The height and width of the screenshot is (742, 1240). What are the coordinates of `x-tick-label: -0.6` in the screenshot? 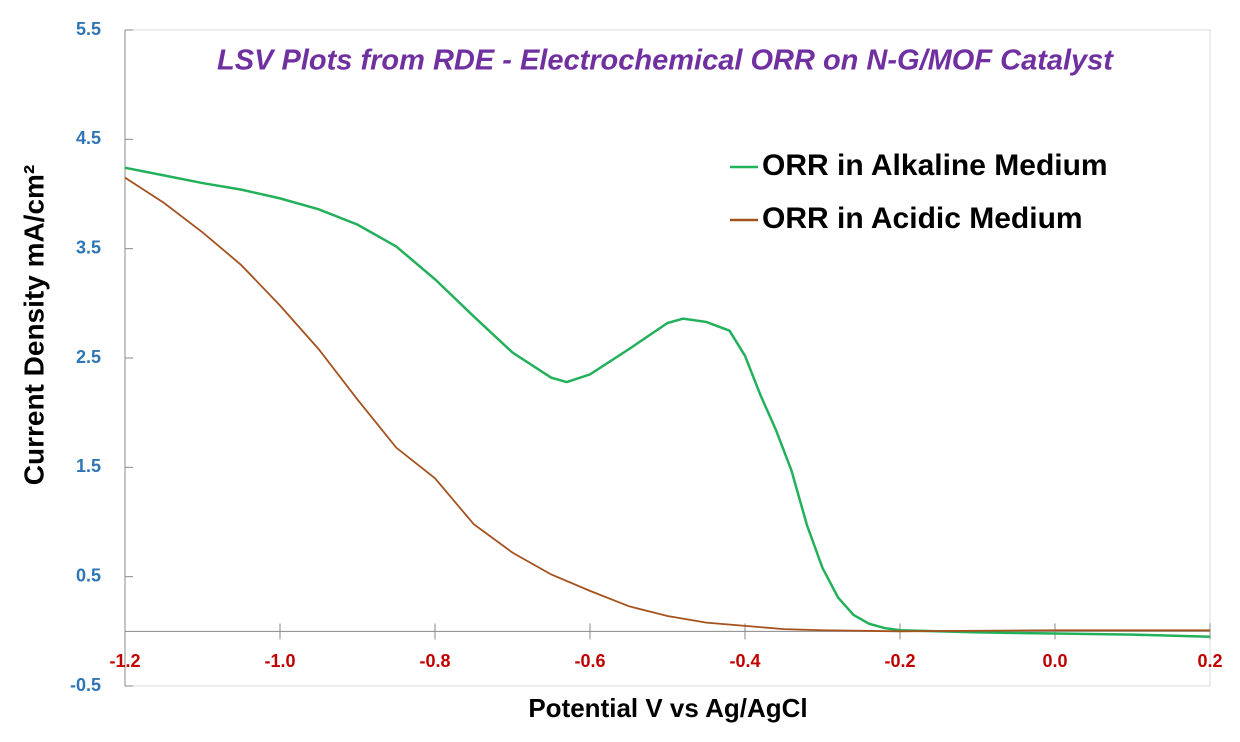 It's located at (589, 661).